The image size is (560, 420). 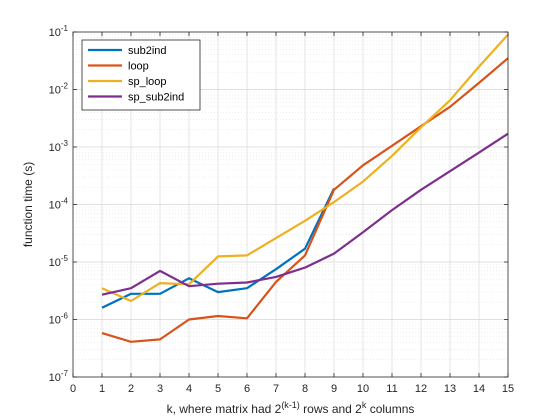 What do you see at coordinates (334, 389) in the screenshot?
I see `x-tick-label-9: 9` at bounding box center [334, 389].